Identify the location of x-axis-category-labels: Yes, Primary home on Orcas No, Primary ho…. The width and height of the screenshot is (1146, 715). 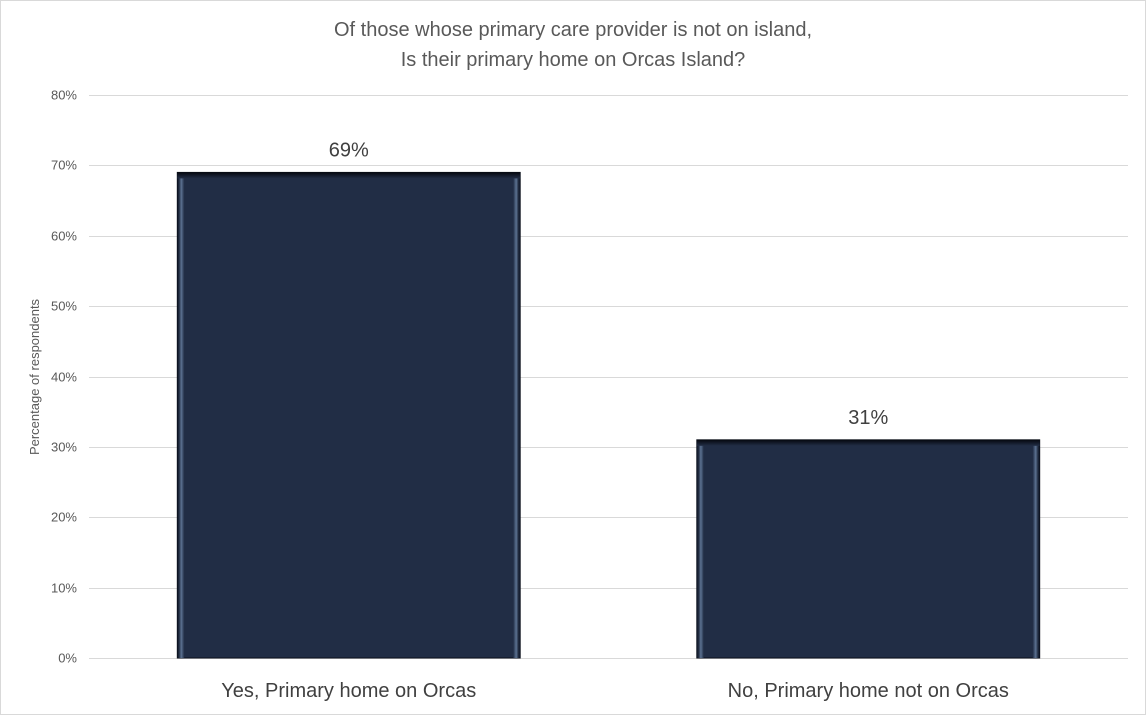
(615, 691).